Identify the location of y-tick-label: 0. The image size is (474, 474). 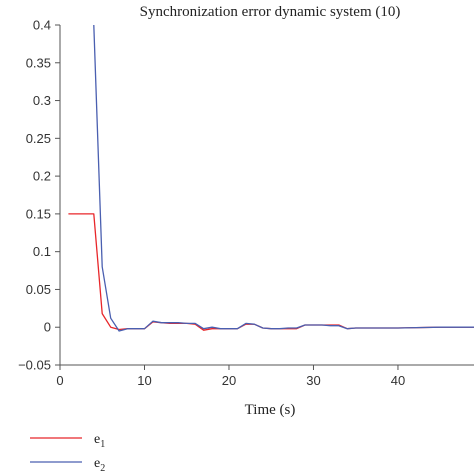
(47, 327).